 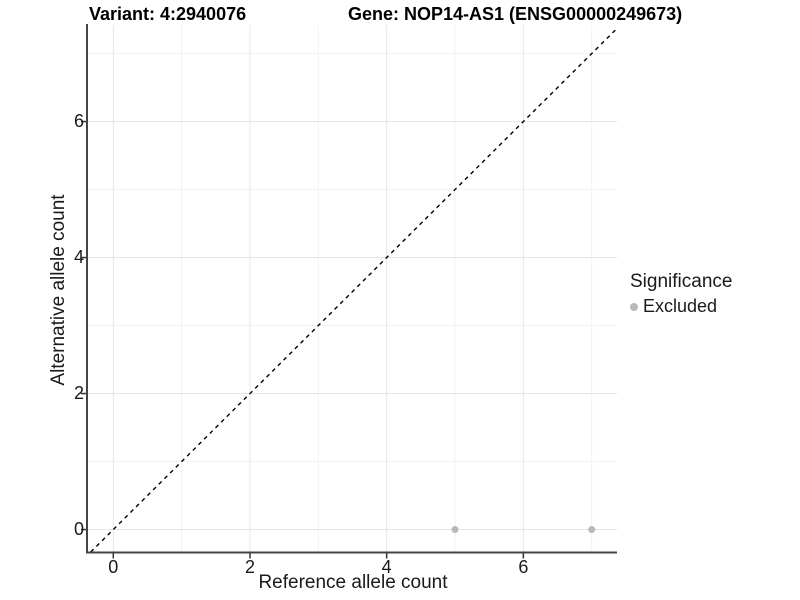 I want to click on legend-title: Significance, so click(x=681, y=281).